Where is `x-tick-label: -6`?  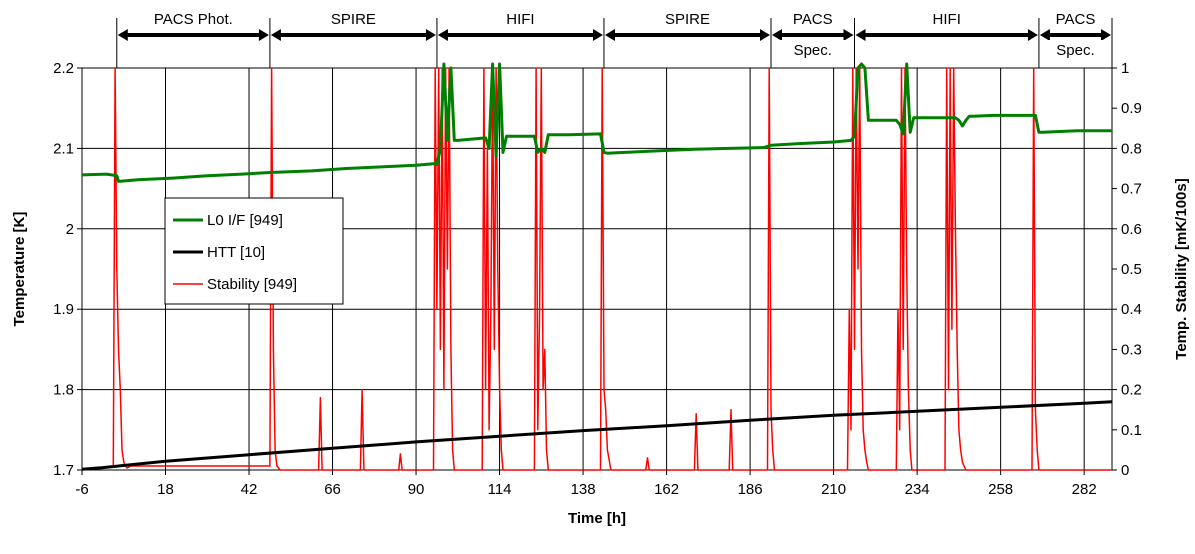
x-tick-label: -6 is located at coordinates (81, 489).